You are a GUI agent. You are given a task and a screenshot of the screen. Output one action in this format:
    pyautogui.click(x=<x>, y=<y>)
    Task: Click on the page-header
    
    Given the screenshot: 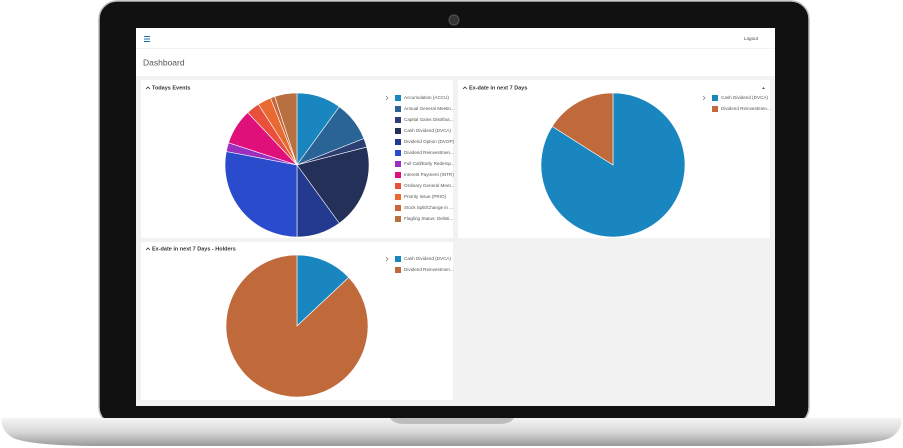 What is the action you would take?
    pyautogui.click(x=455, y=62)
    